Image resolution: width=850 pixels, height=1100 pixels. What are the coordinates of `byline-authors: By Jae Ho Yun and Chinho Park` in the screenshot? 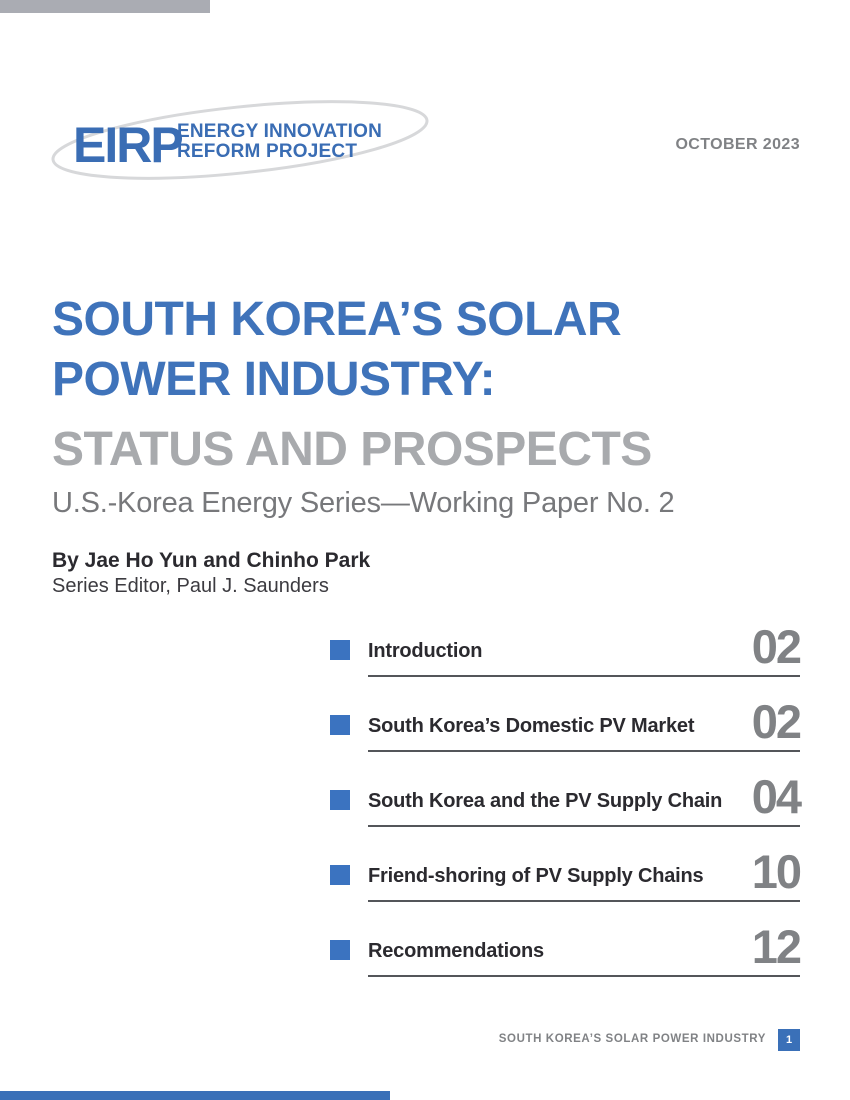 It's located at (211, 560).